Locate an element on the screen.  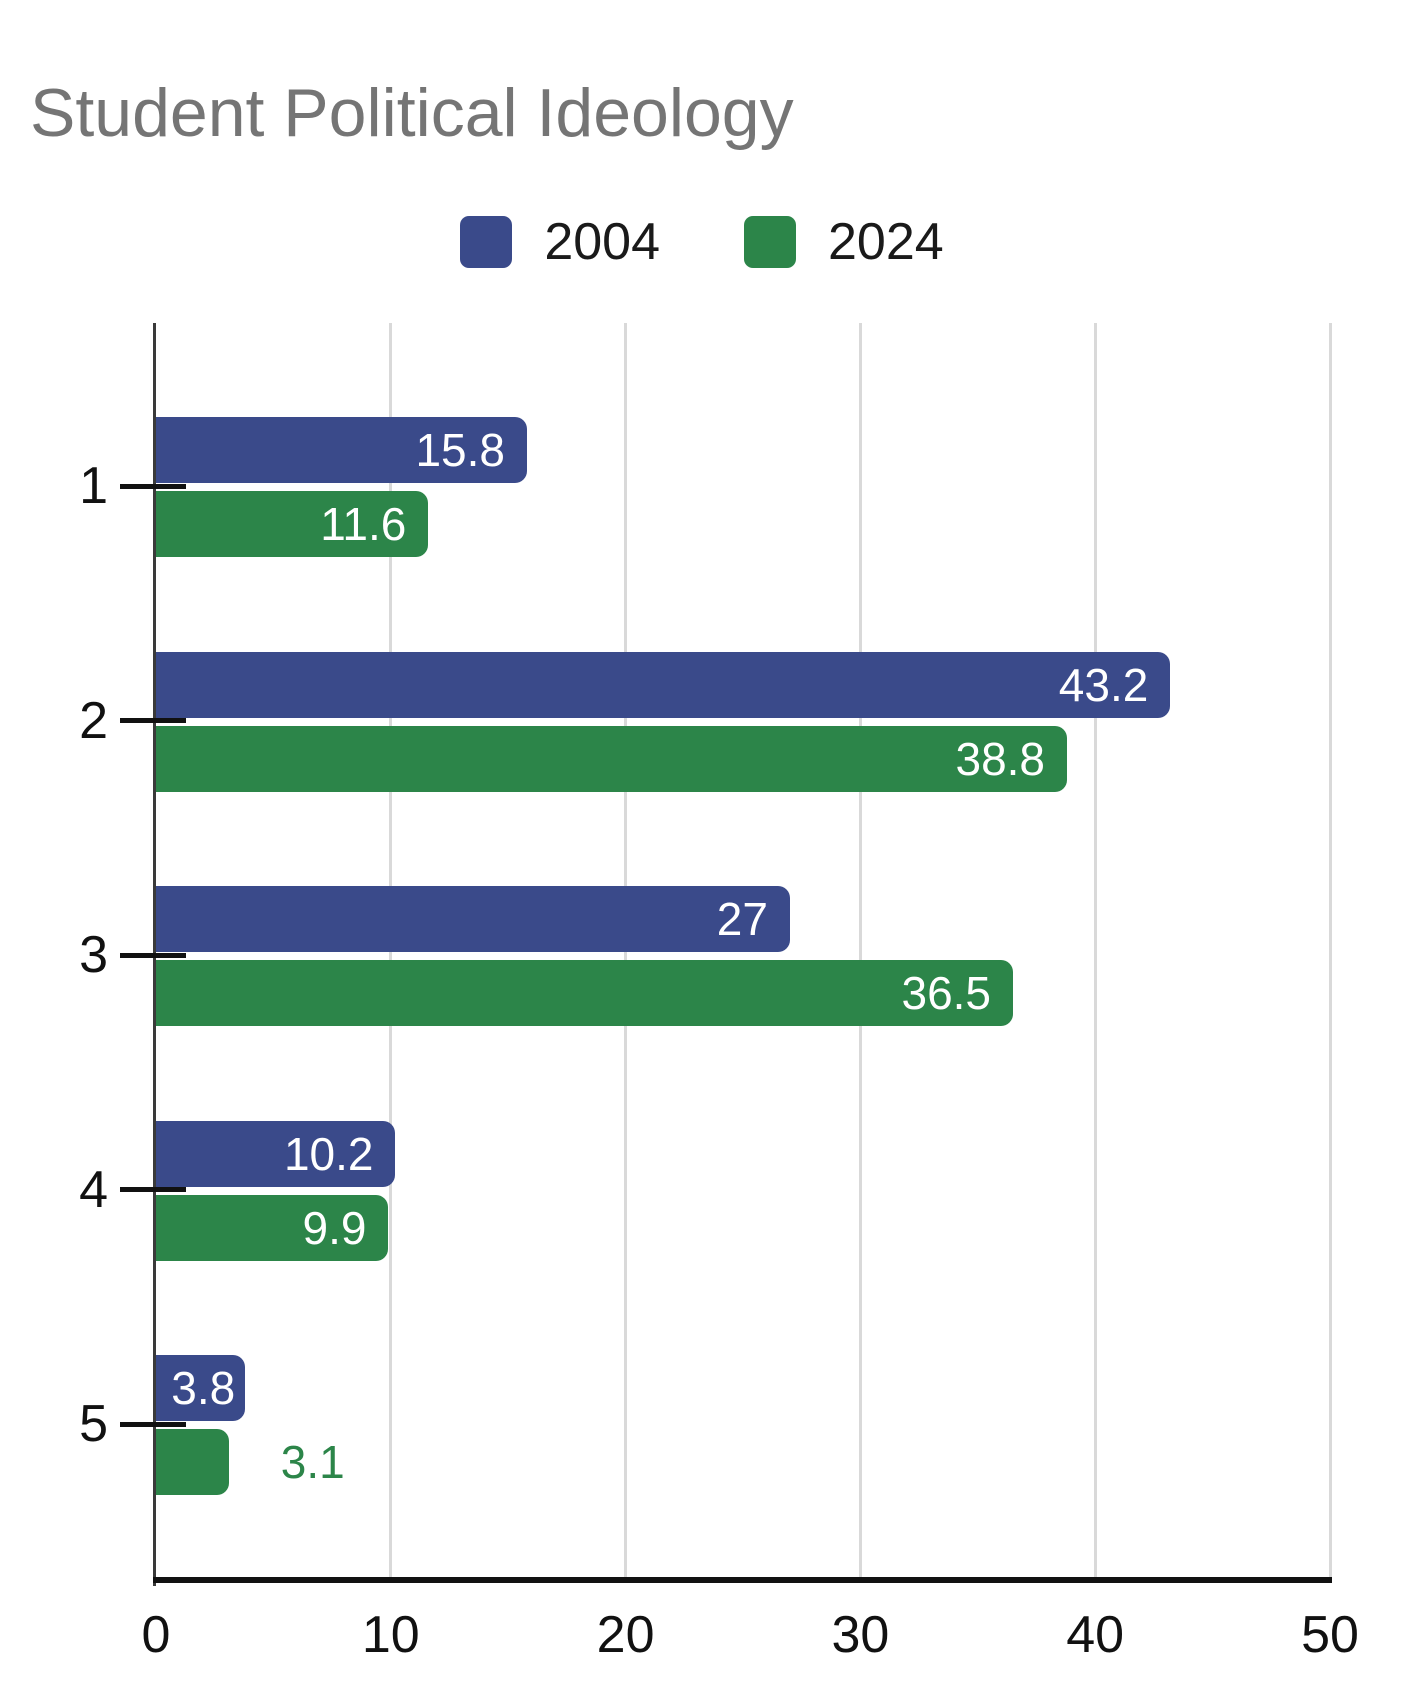
bar-value-label-2024-cat5: 3.1 is located at coordinates (312, 1462).